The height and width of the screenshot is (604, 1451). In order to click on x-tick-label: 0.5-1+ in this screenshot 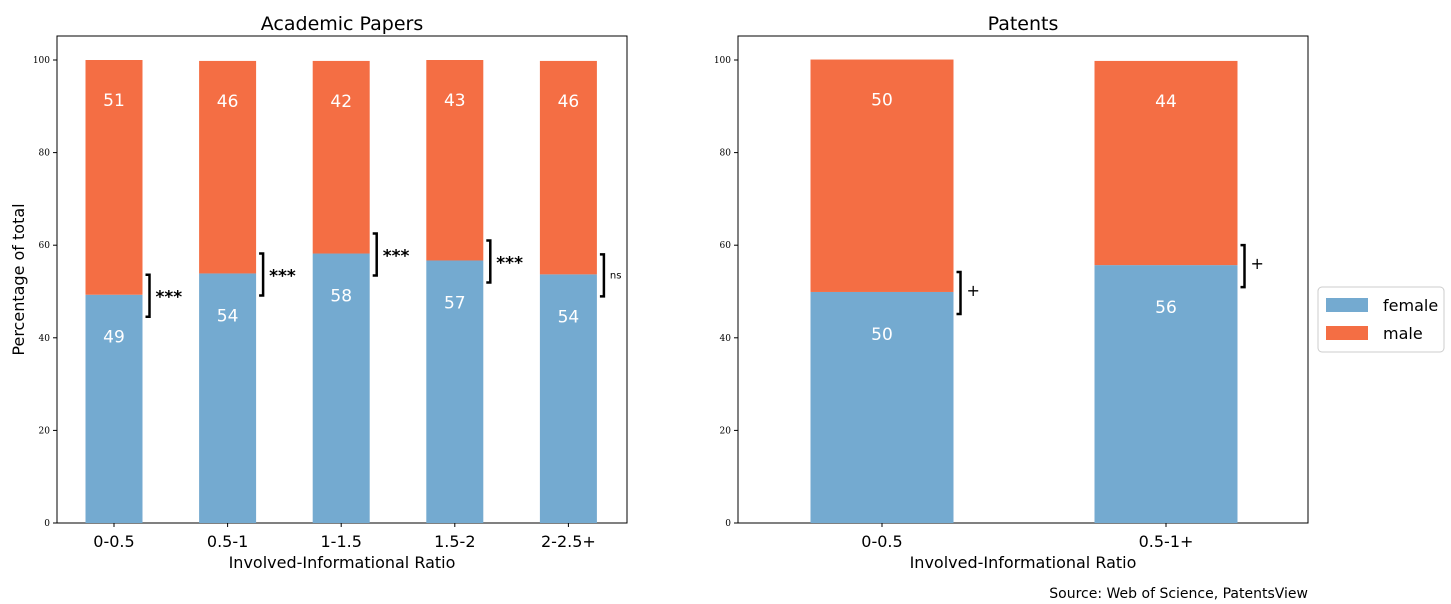, I will do `click(1166, 541)`.